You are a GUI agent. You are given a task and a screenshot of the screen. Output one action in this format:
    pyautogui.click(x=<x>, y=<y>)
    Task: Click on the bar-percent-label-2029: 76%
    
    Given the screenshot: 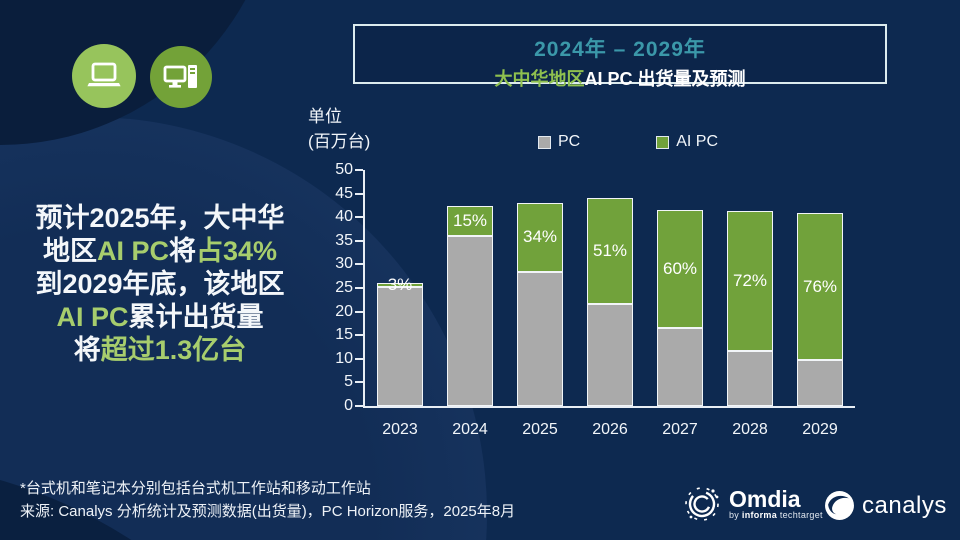 What is the action you would take?
    pyautogui.click(x=820, y=286)
    